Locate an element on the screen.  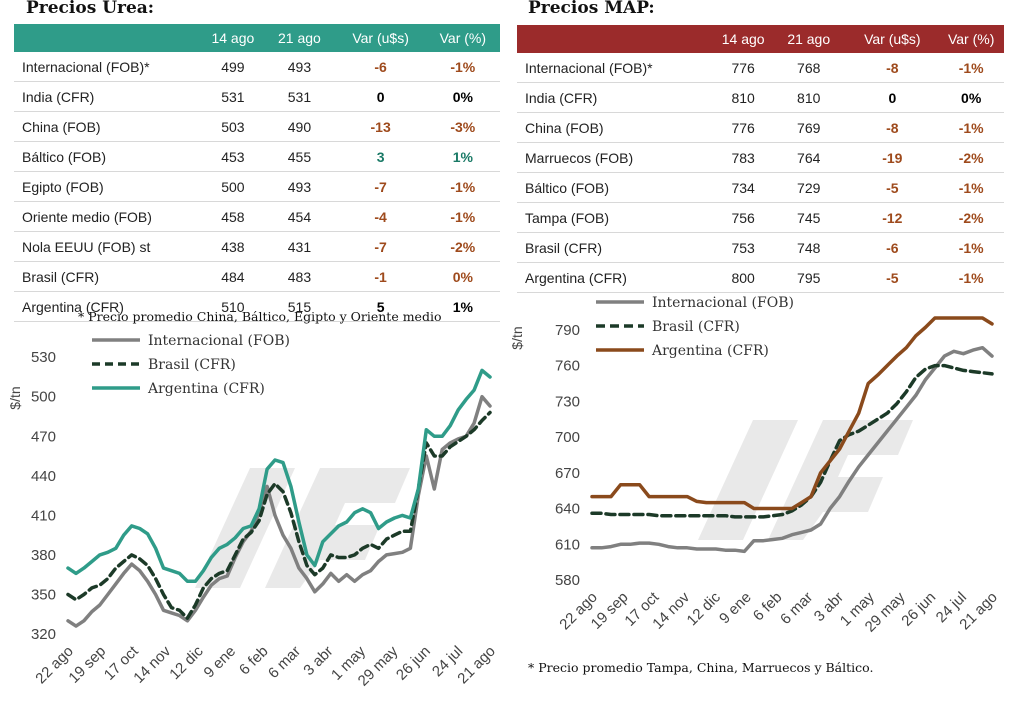
urea-col-header: 21 ago is located at coordinates (299, 38).